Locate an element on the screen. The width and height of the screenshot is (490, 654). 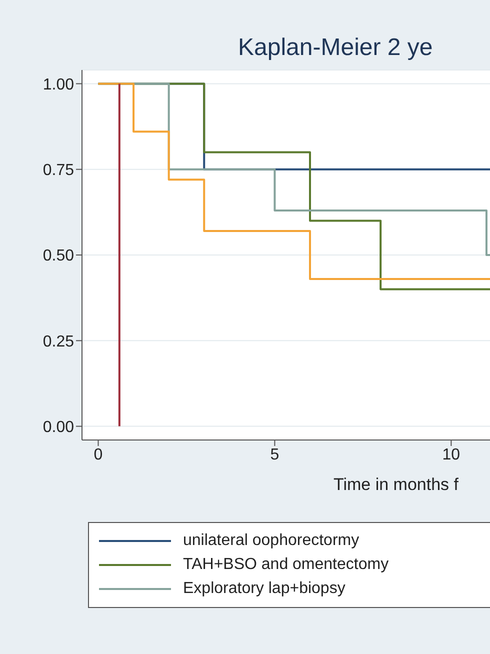
x-tick-label: 10 is located at coordinates (451, 455).